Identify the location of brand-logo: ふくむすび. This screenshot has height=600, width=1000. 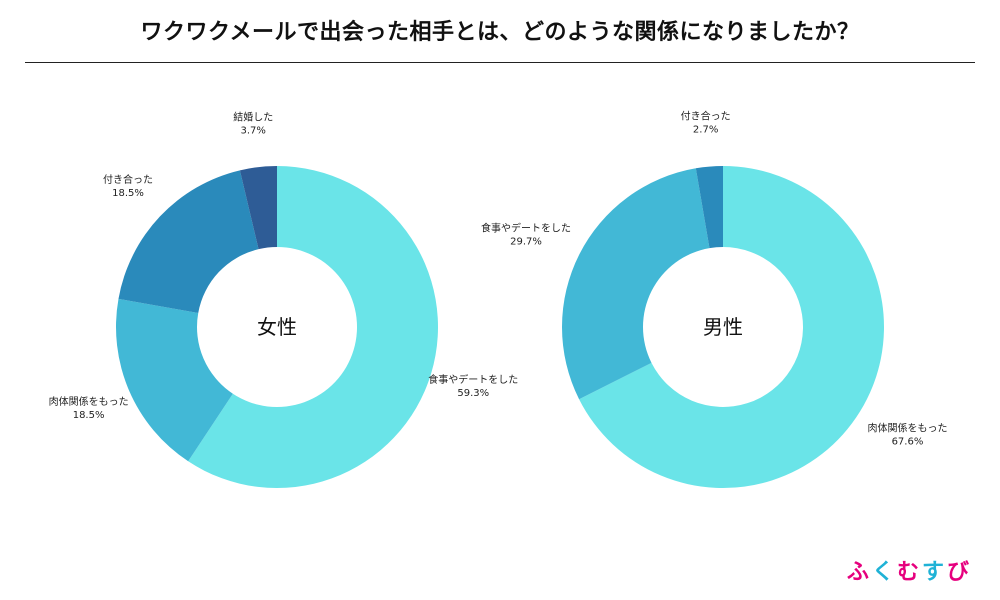
(909, 570).